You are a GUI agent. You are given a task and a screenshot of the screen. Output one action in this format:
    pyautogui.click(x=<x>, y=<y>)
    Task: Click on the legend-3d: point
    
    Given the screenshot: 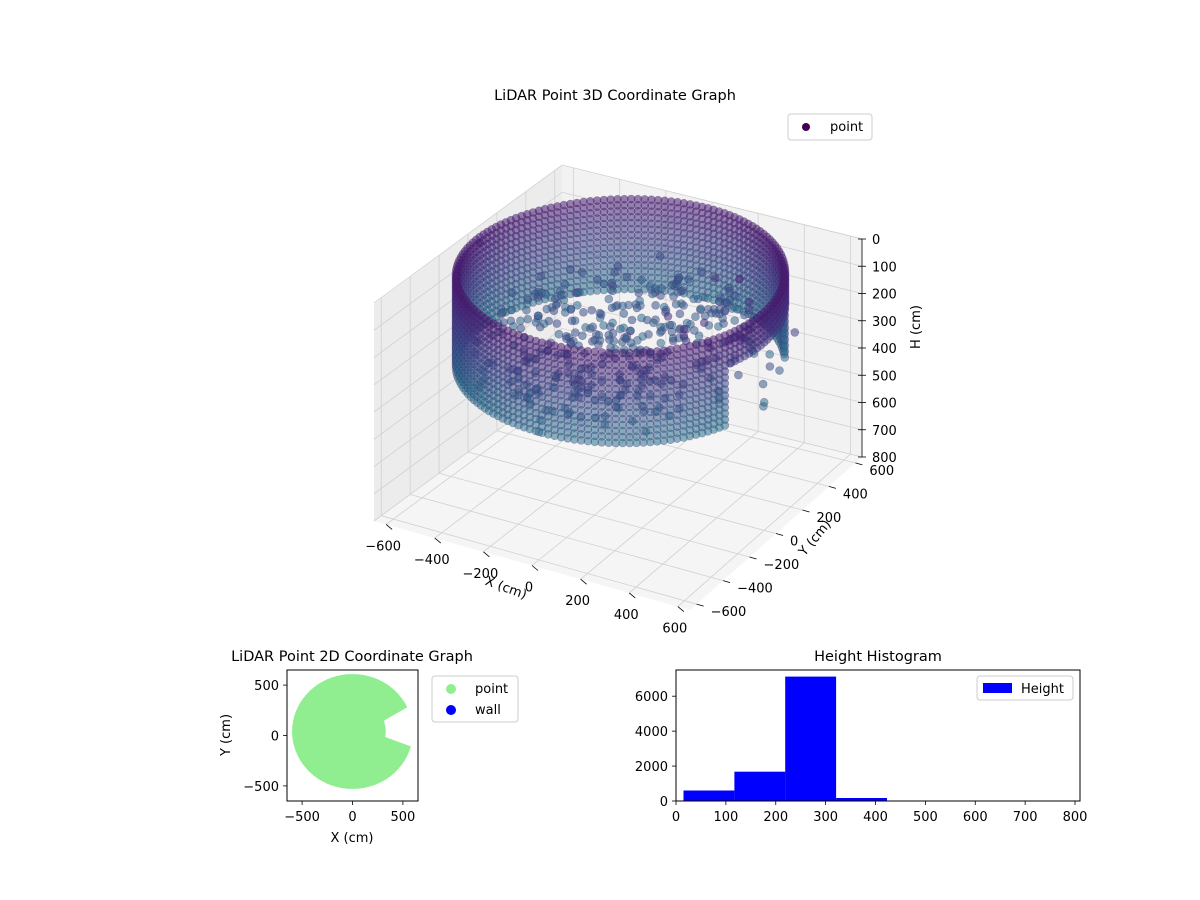 What is the action you would take?
    pyautogui.click(x=830, y=127)
    